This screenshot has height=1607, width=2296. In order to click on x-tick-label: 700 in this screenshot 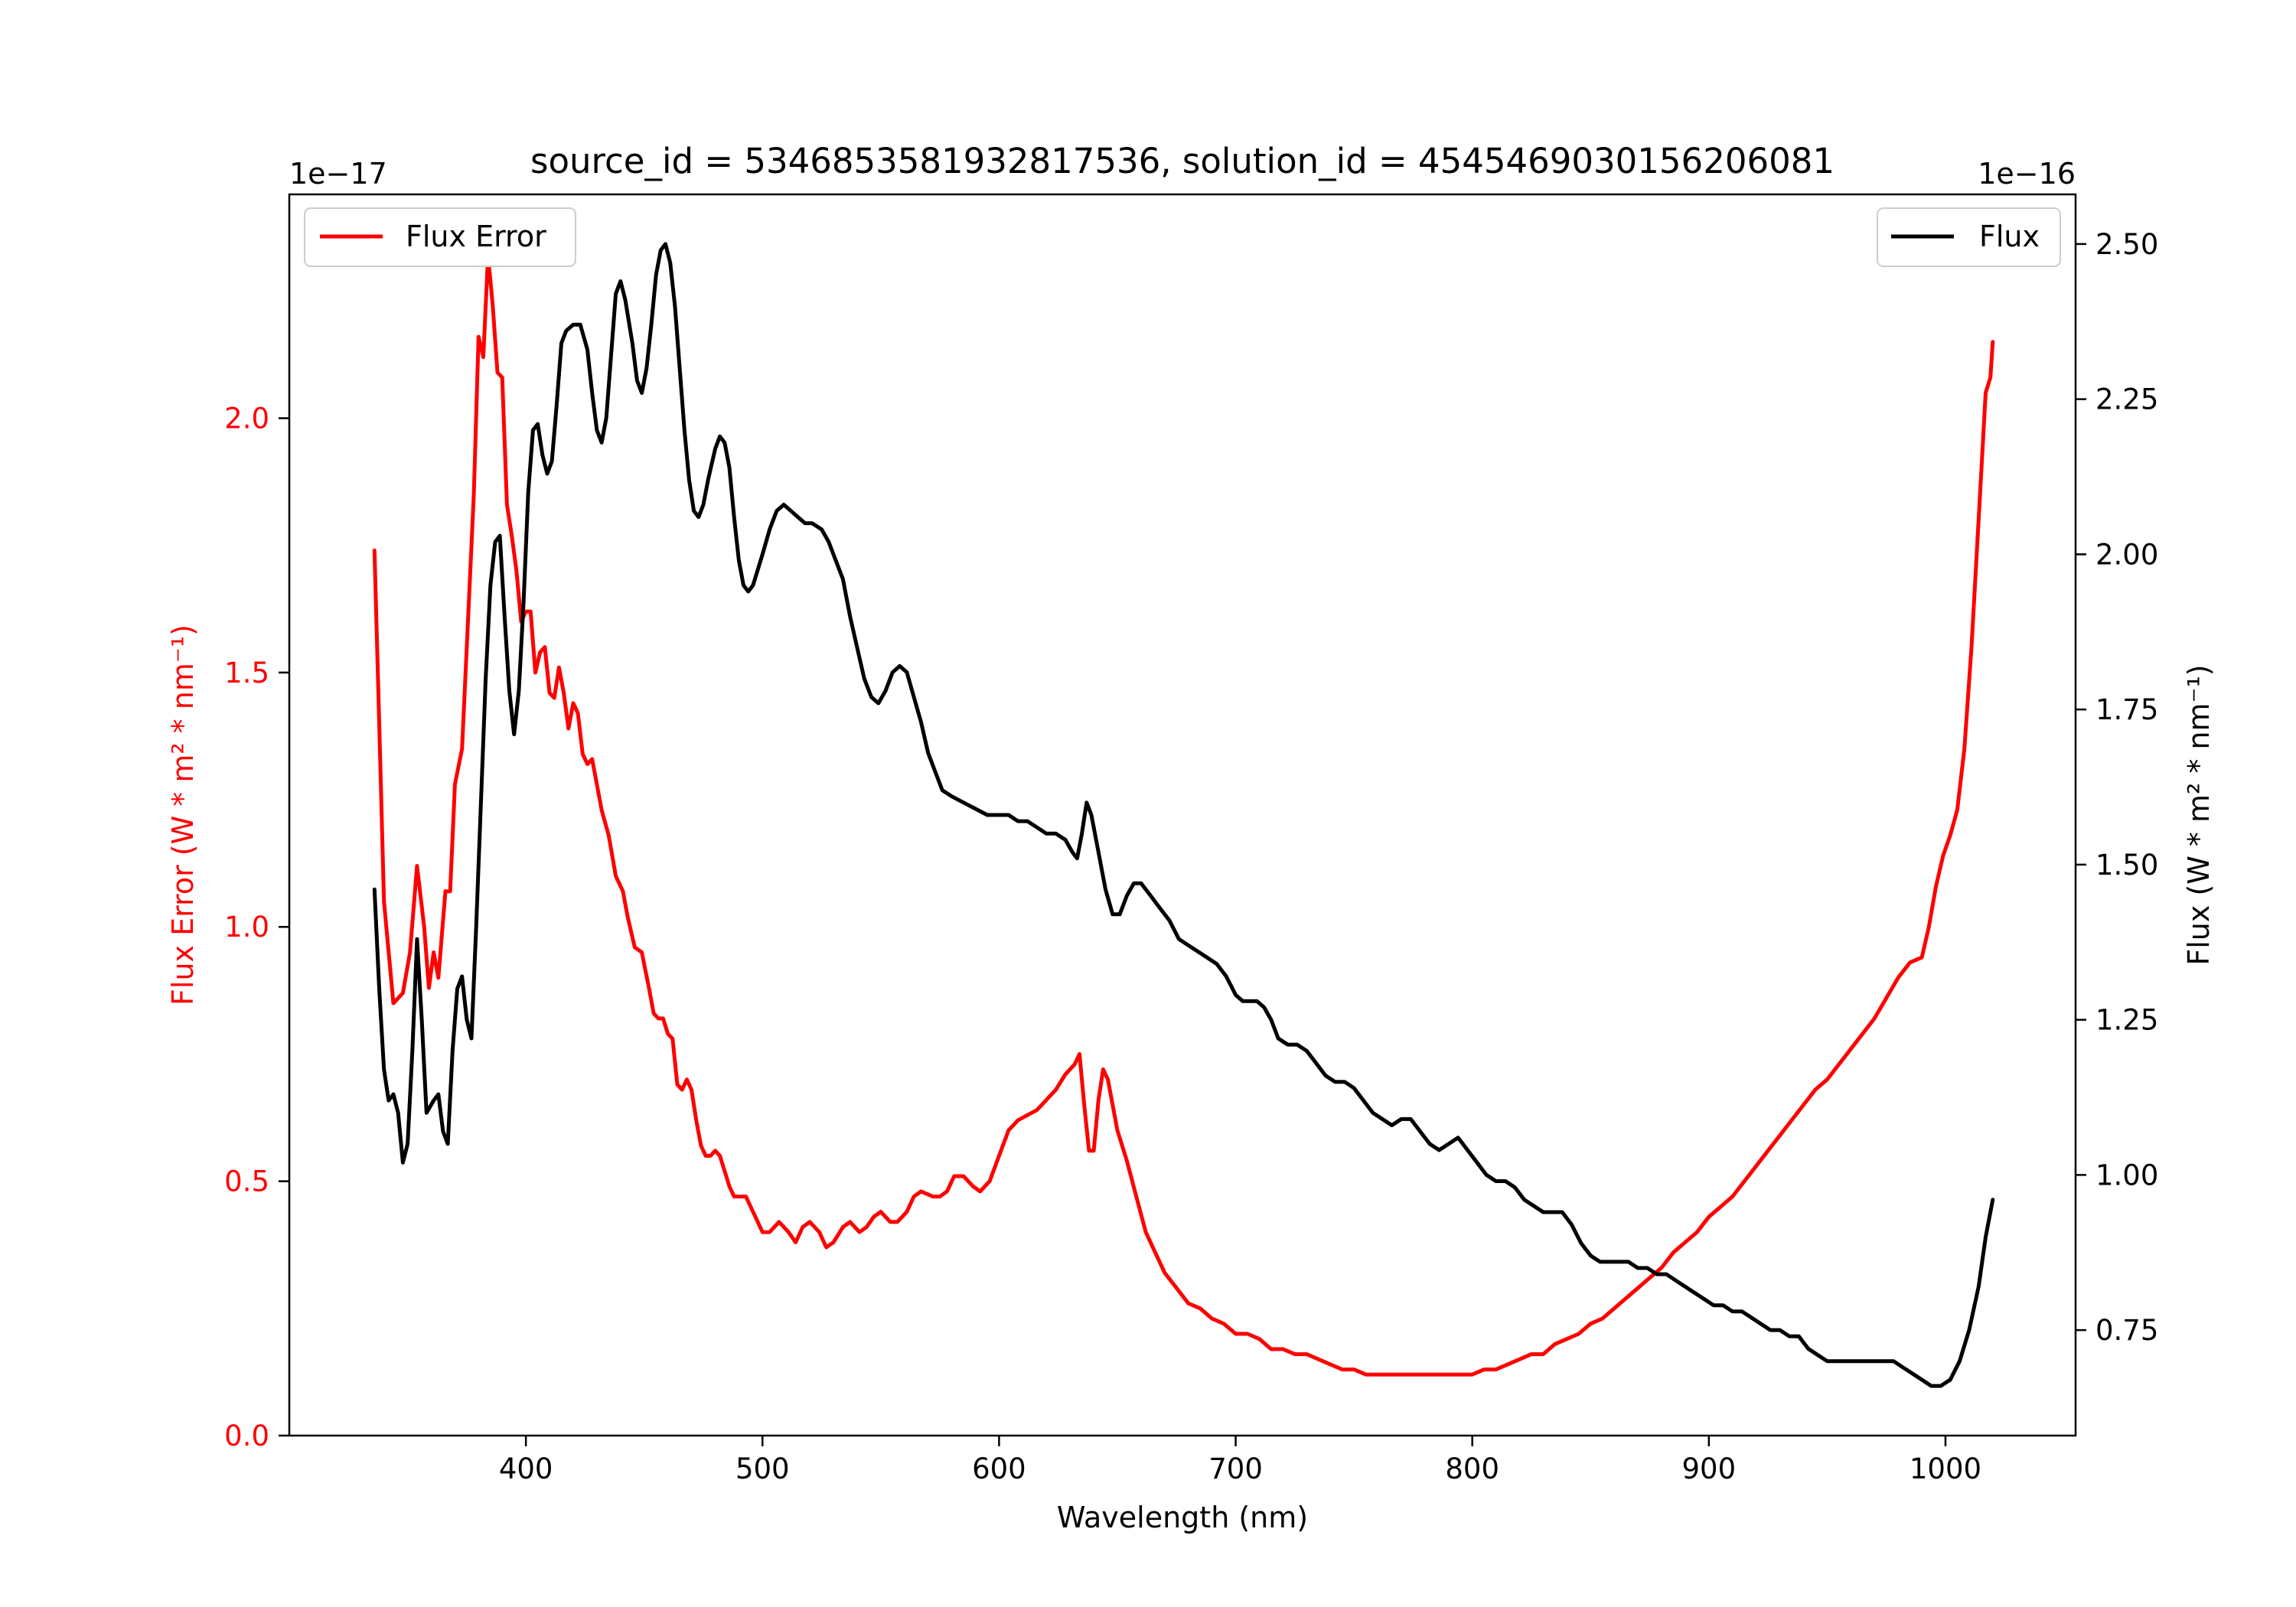, I will do `click(1235, 1468)`.